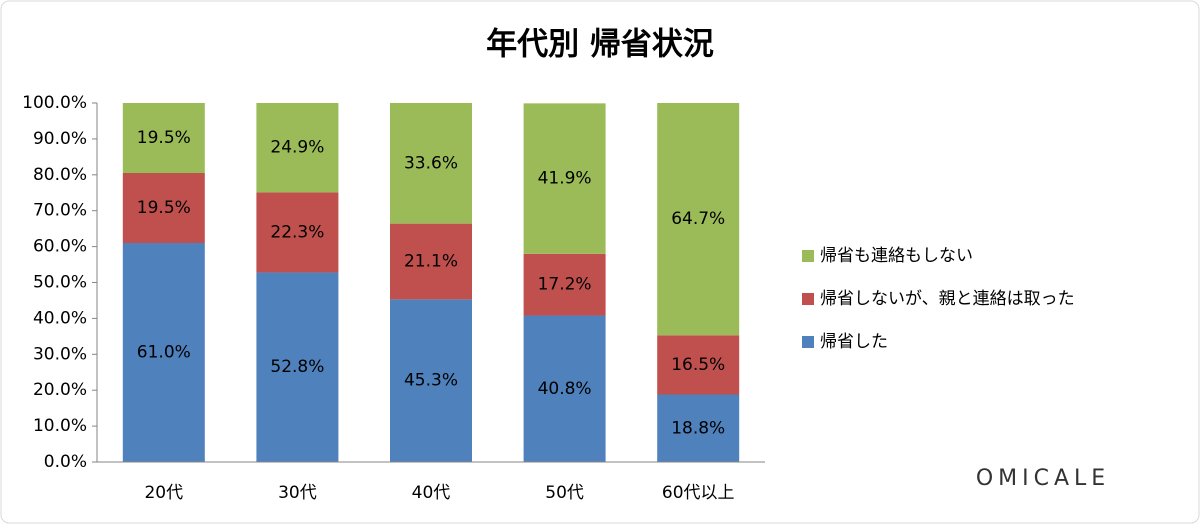 The width and height of the screenshot is (1200, 524). What do you see at coordinates (1043, 478) in the screenshot?
I see `logo: OMICALE` at bounding box center [1043, 478].